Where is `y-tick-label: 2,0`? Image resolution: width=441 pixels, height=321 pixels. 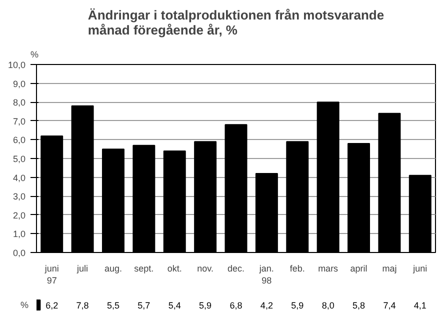
y-tick-label: 2,0 is located at coordinates (19, 215).